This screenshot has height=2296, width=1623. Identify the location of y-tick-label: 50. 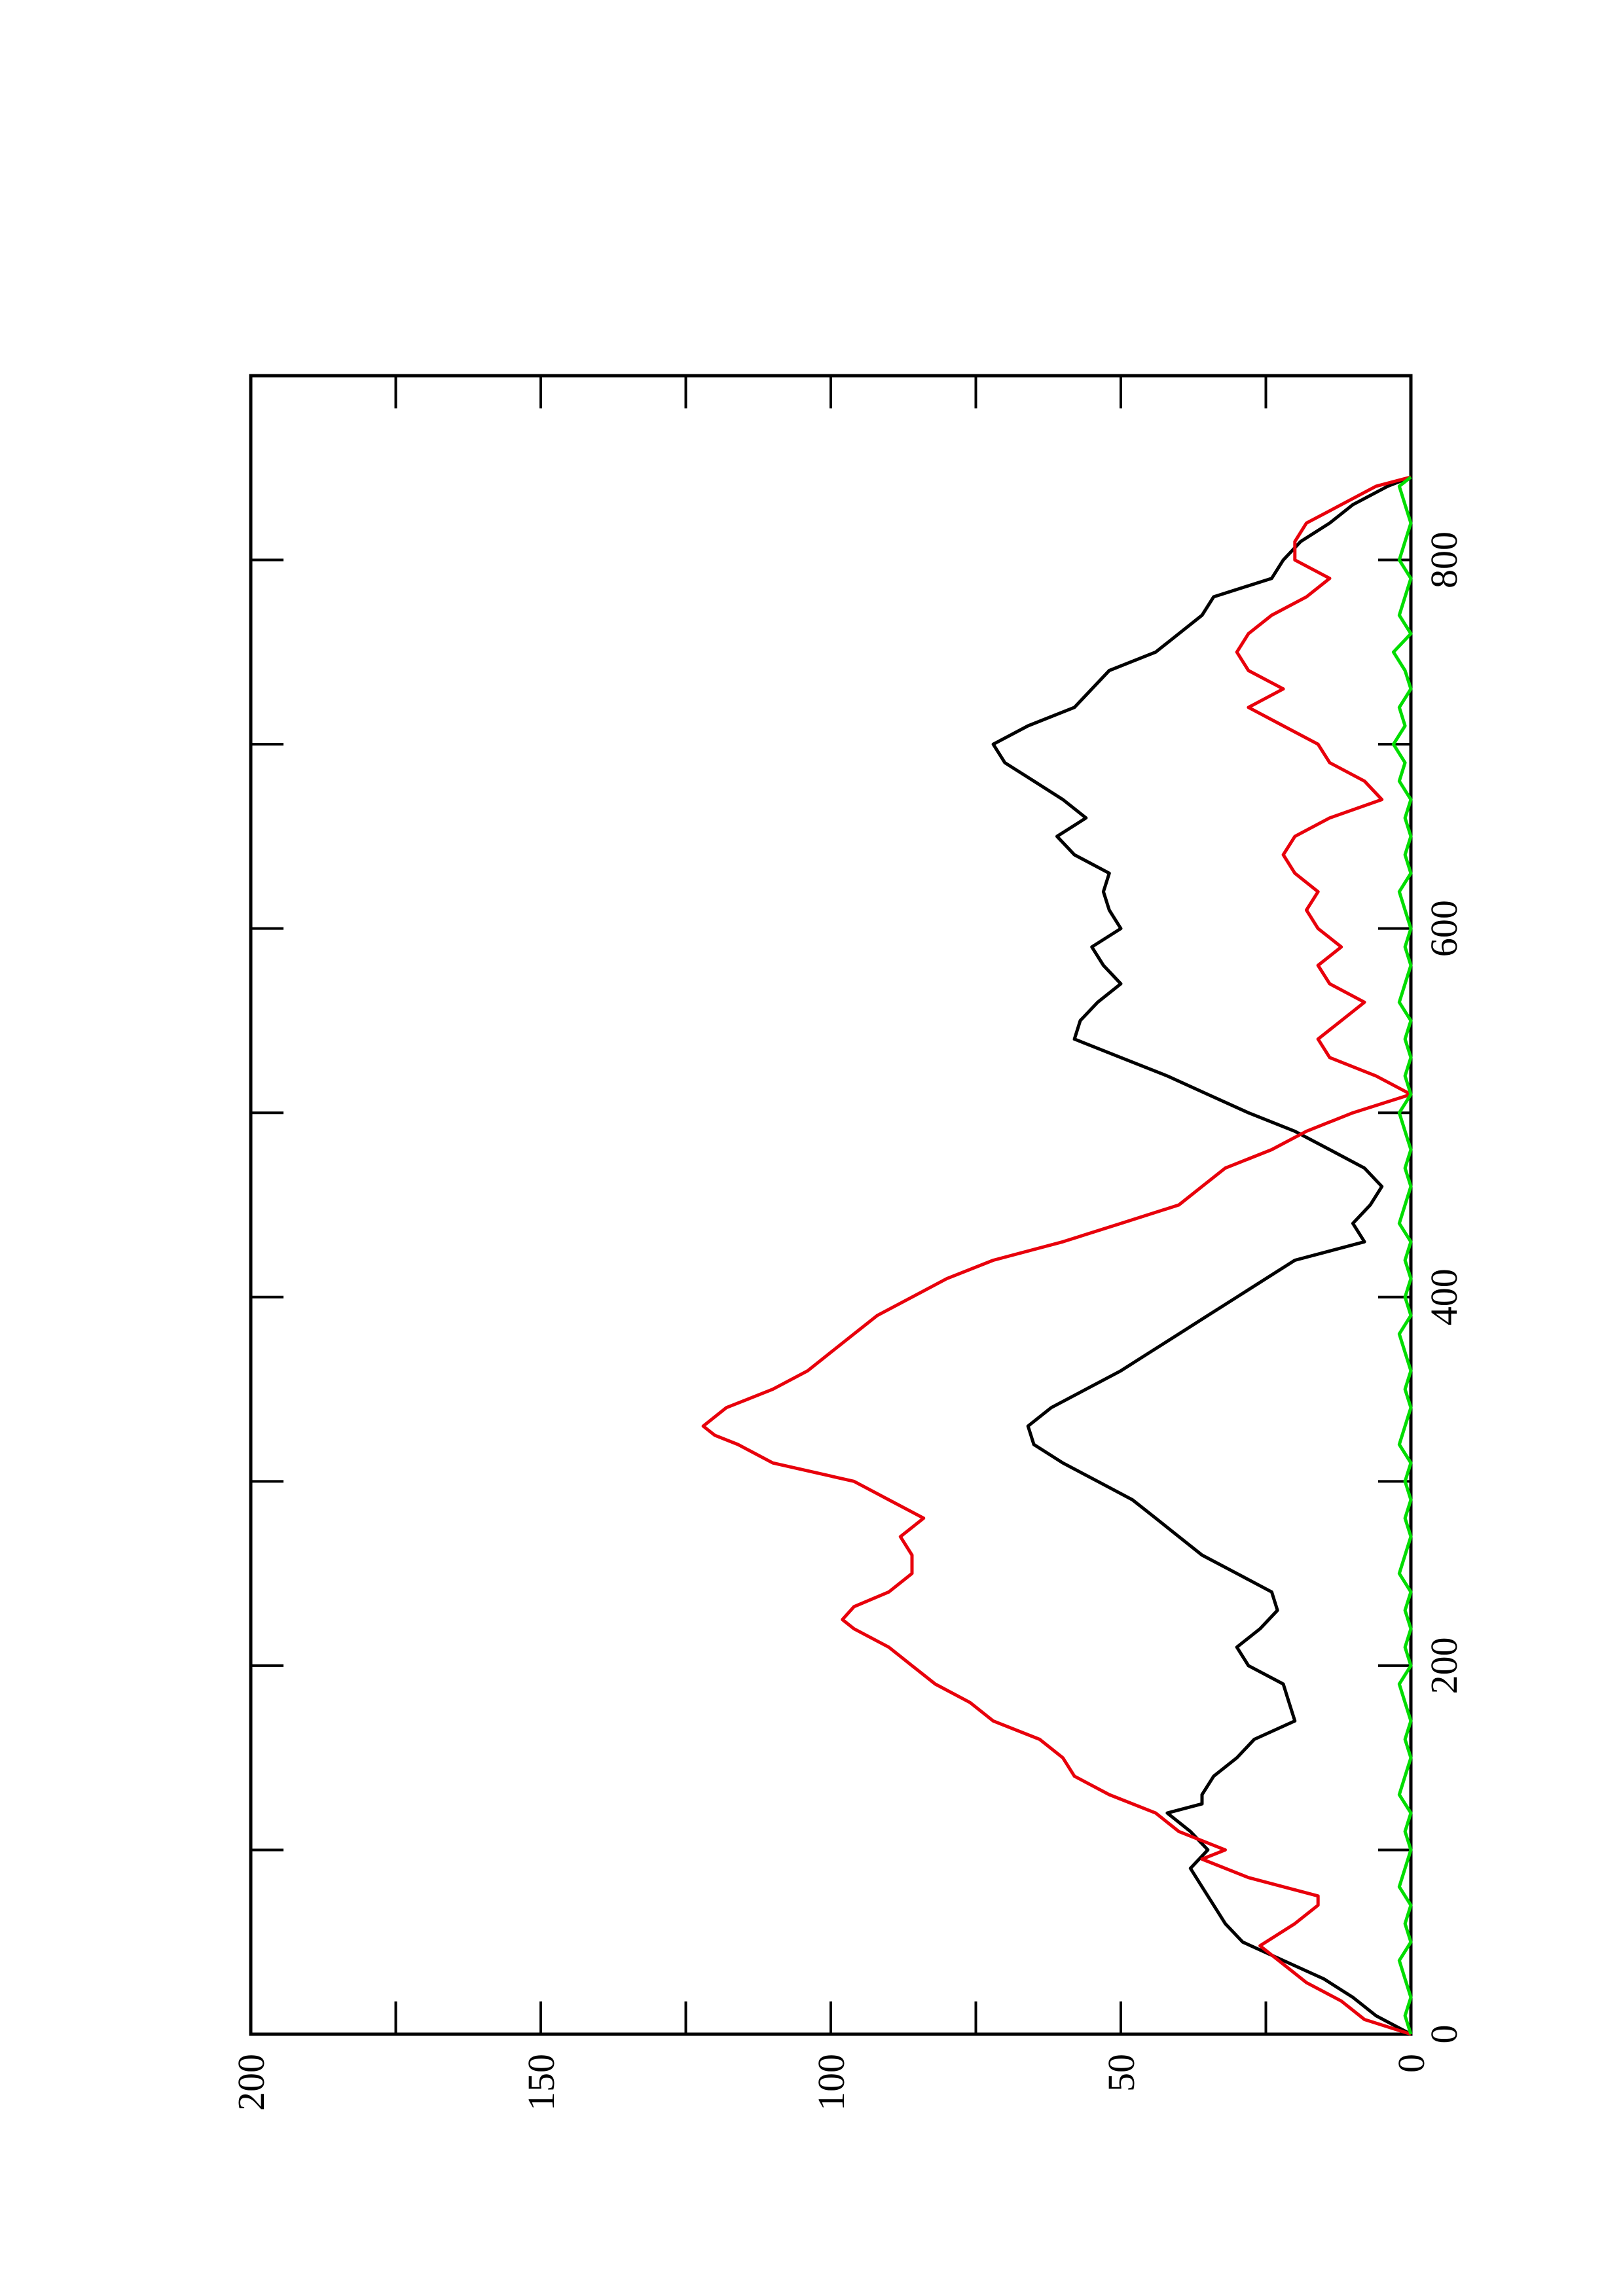
(1121, 2073).